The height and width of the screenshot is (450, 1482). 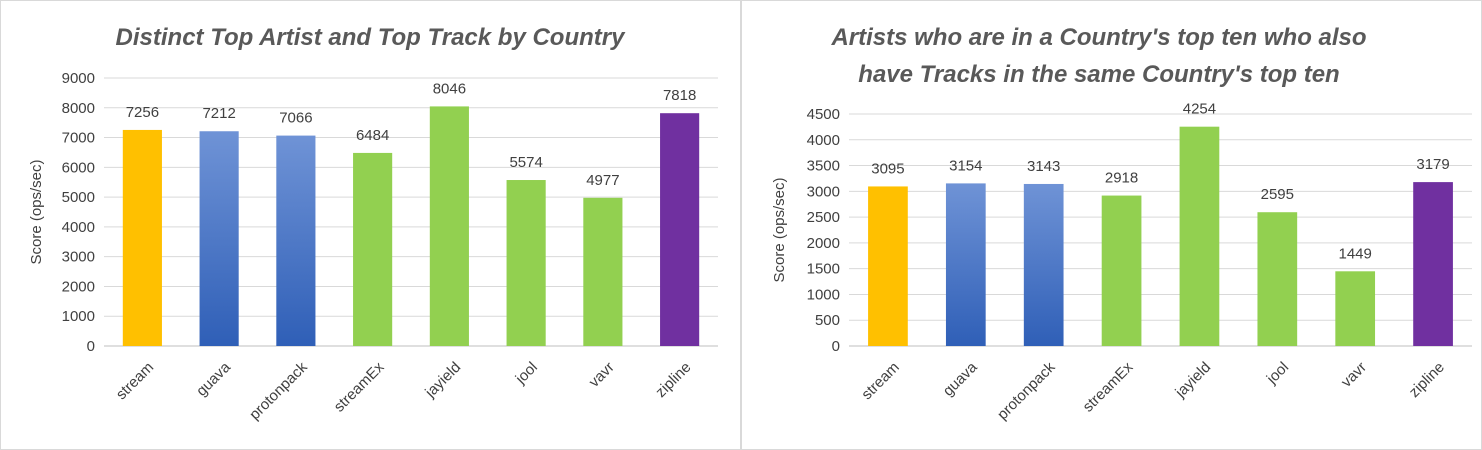 What do you see at coordinates (78, 78) in the screenshot?
I see `y-tick-label: 9000` at bounding box center [78, 78].